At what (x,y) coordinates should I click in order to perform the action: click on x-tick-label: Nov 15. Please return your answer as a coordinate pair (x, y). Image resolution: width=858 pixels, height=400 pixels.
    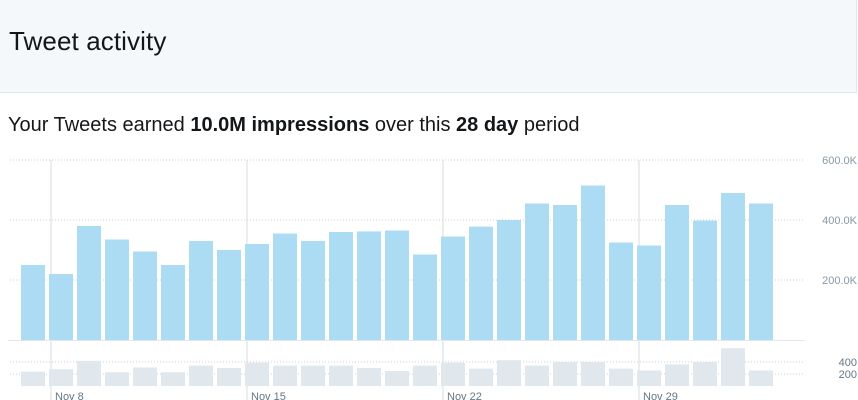
    Looking at the image, I should click on (268, 395).